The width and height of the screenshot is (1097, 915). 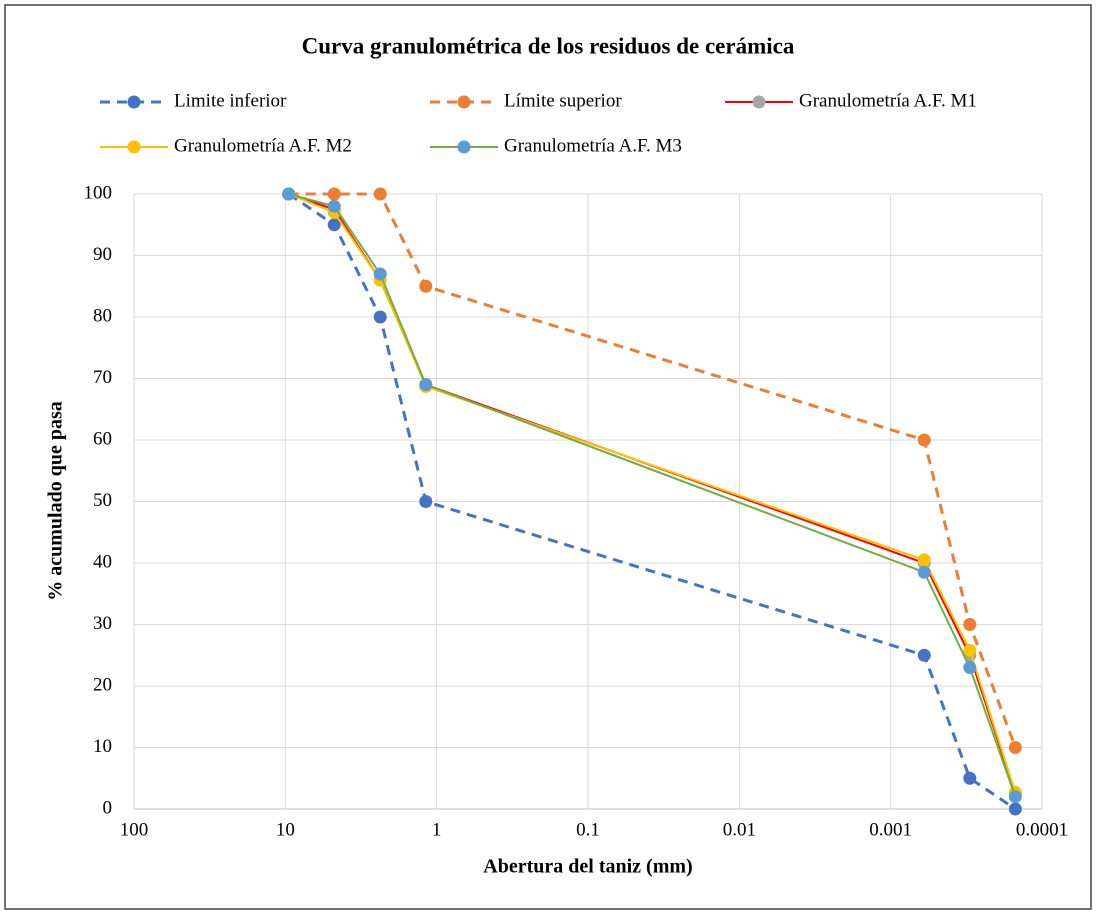 What do you see at coordinates (102, 500) in the screenshot?
I see `y-tick-label: 50` at bounding box center [102, 500].